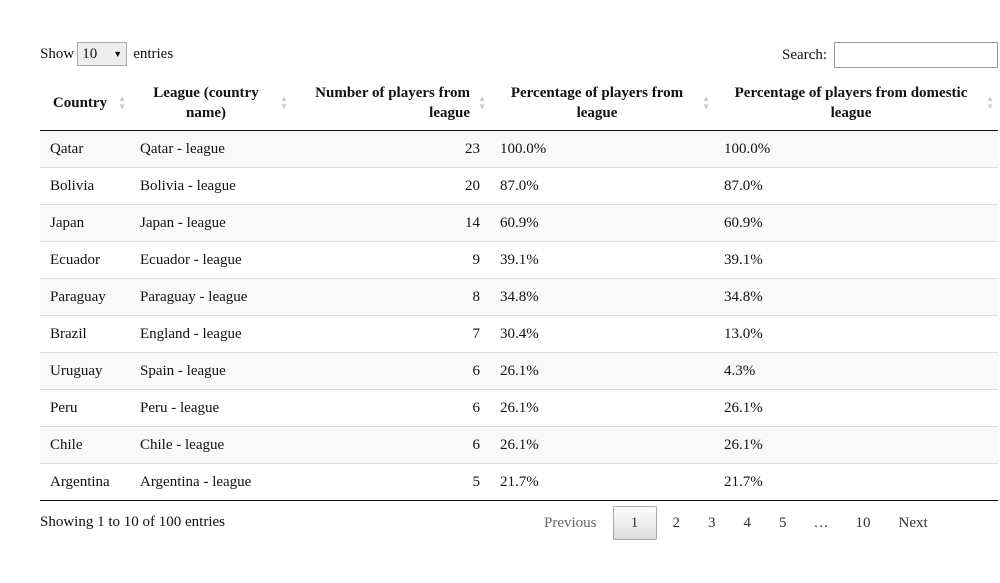 This screenshot has width=1000, height=583. Describe the element at coordinates (391, 186) in the screenshot. I see `cell-number-of-players: 20` at that location.